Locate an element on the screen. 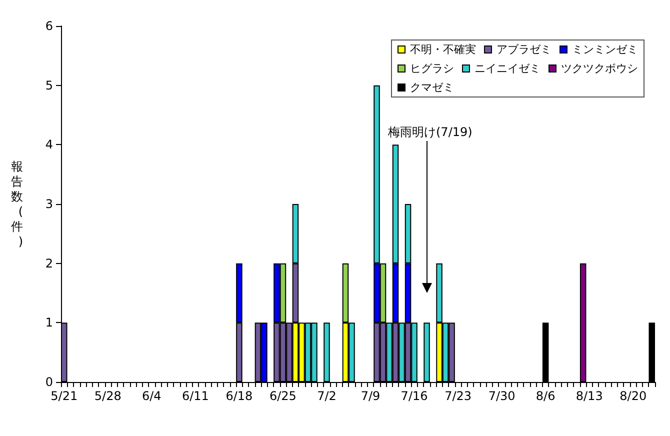  annotation: 梅雨明け(7/19) is located at coordinates (429, 132).